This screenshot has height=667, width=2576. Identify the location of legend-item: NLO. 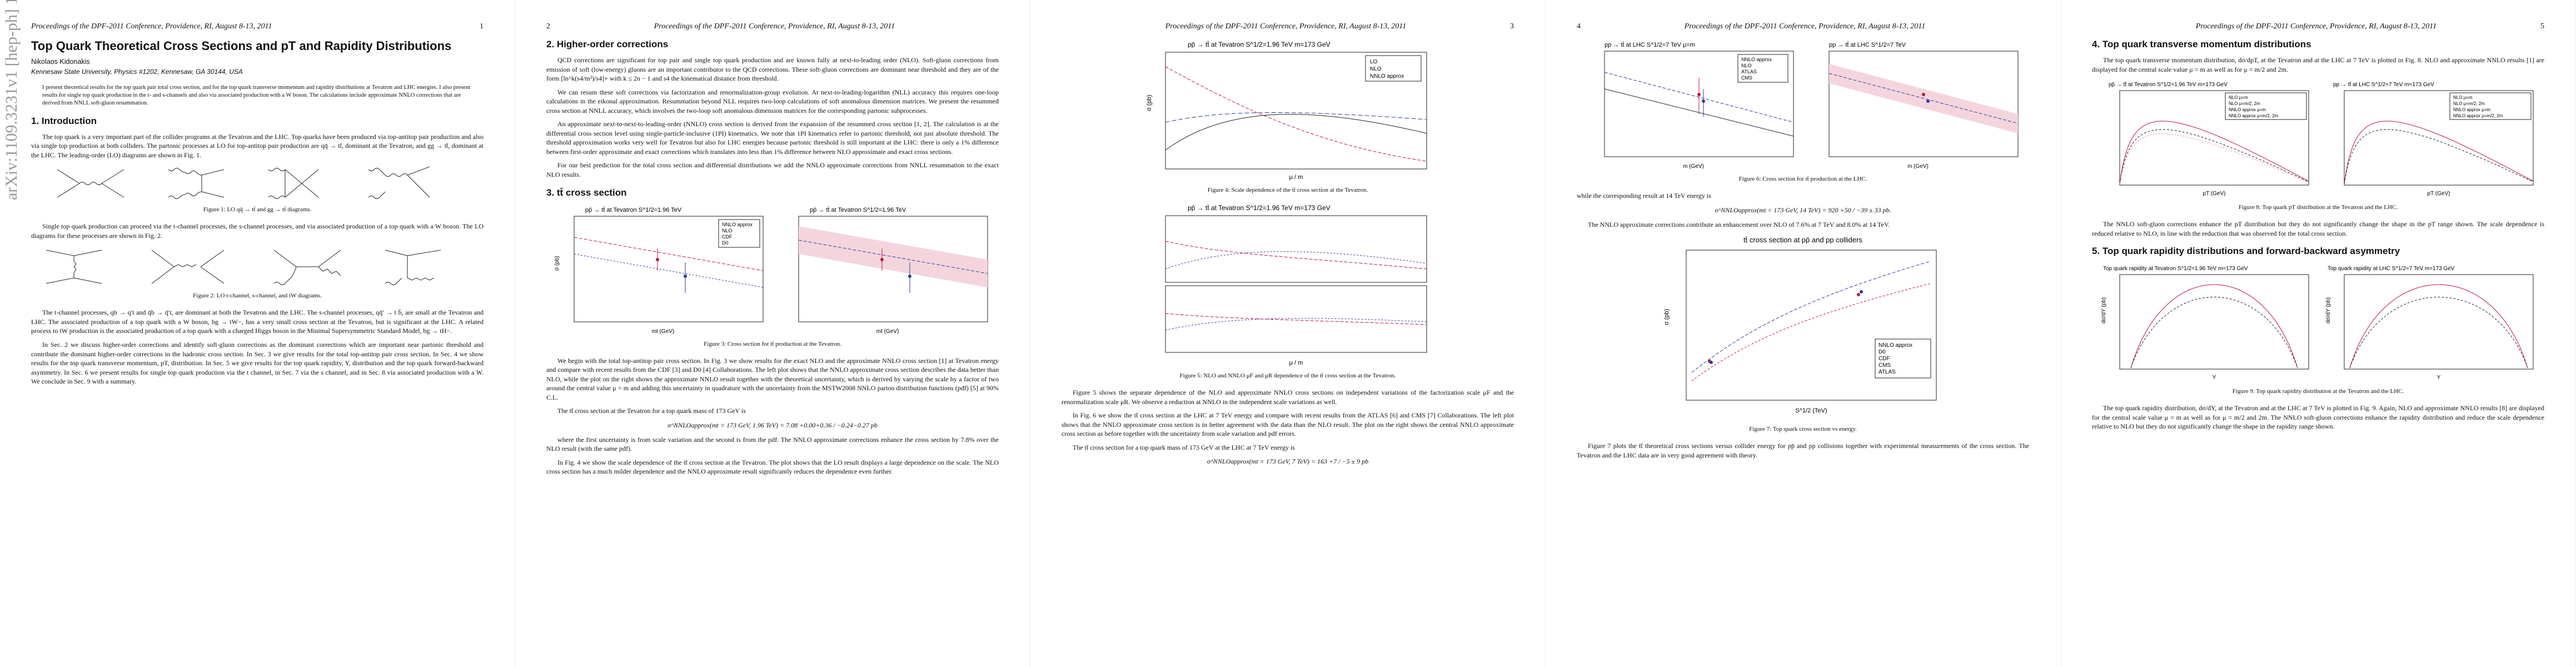
(727, 230).